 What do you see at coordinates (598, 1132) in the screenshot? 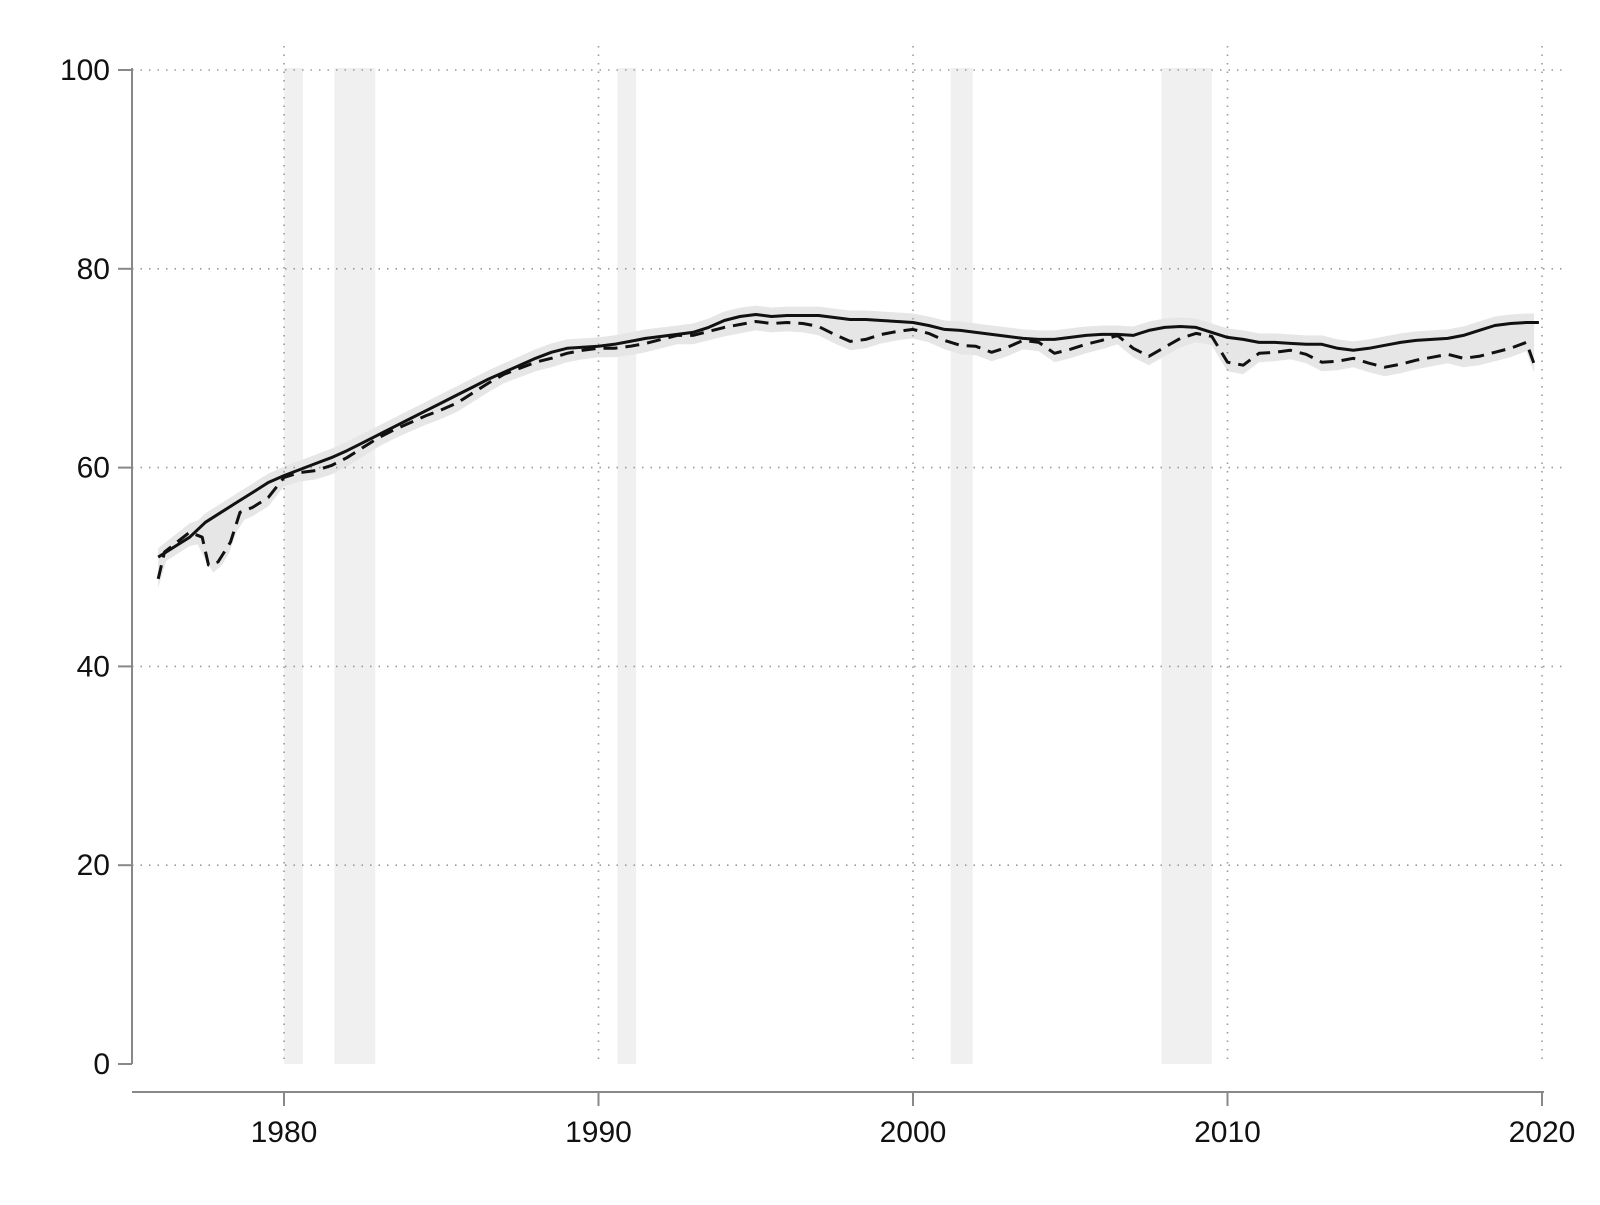
I see `x-tick-label-1990: 1990` at bounding box center [598, 1132].